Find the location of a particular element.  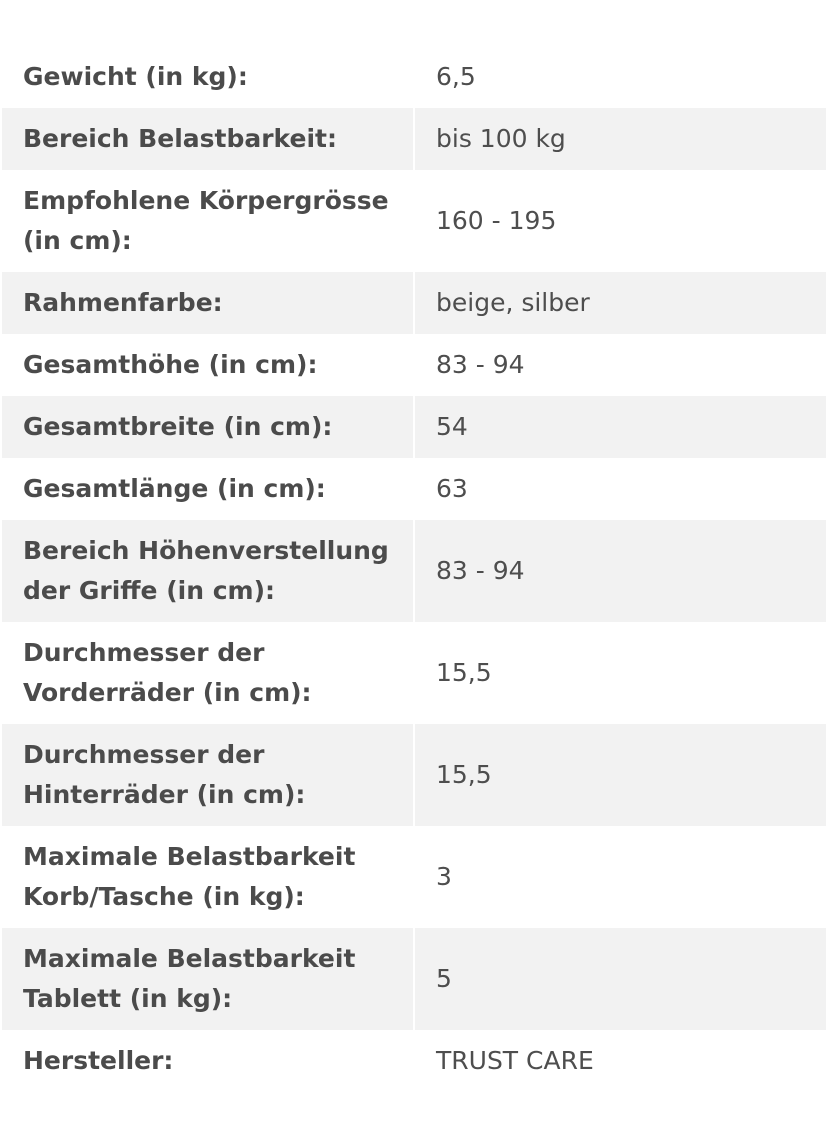

spec-row-manufacturer: Hersteller: TRUST CARE is located at coordinates (414, 1061).